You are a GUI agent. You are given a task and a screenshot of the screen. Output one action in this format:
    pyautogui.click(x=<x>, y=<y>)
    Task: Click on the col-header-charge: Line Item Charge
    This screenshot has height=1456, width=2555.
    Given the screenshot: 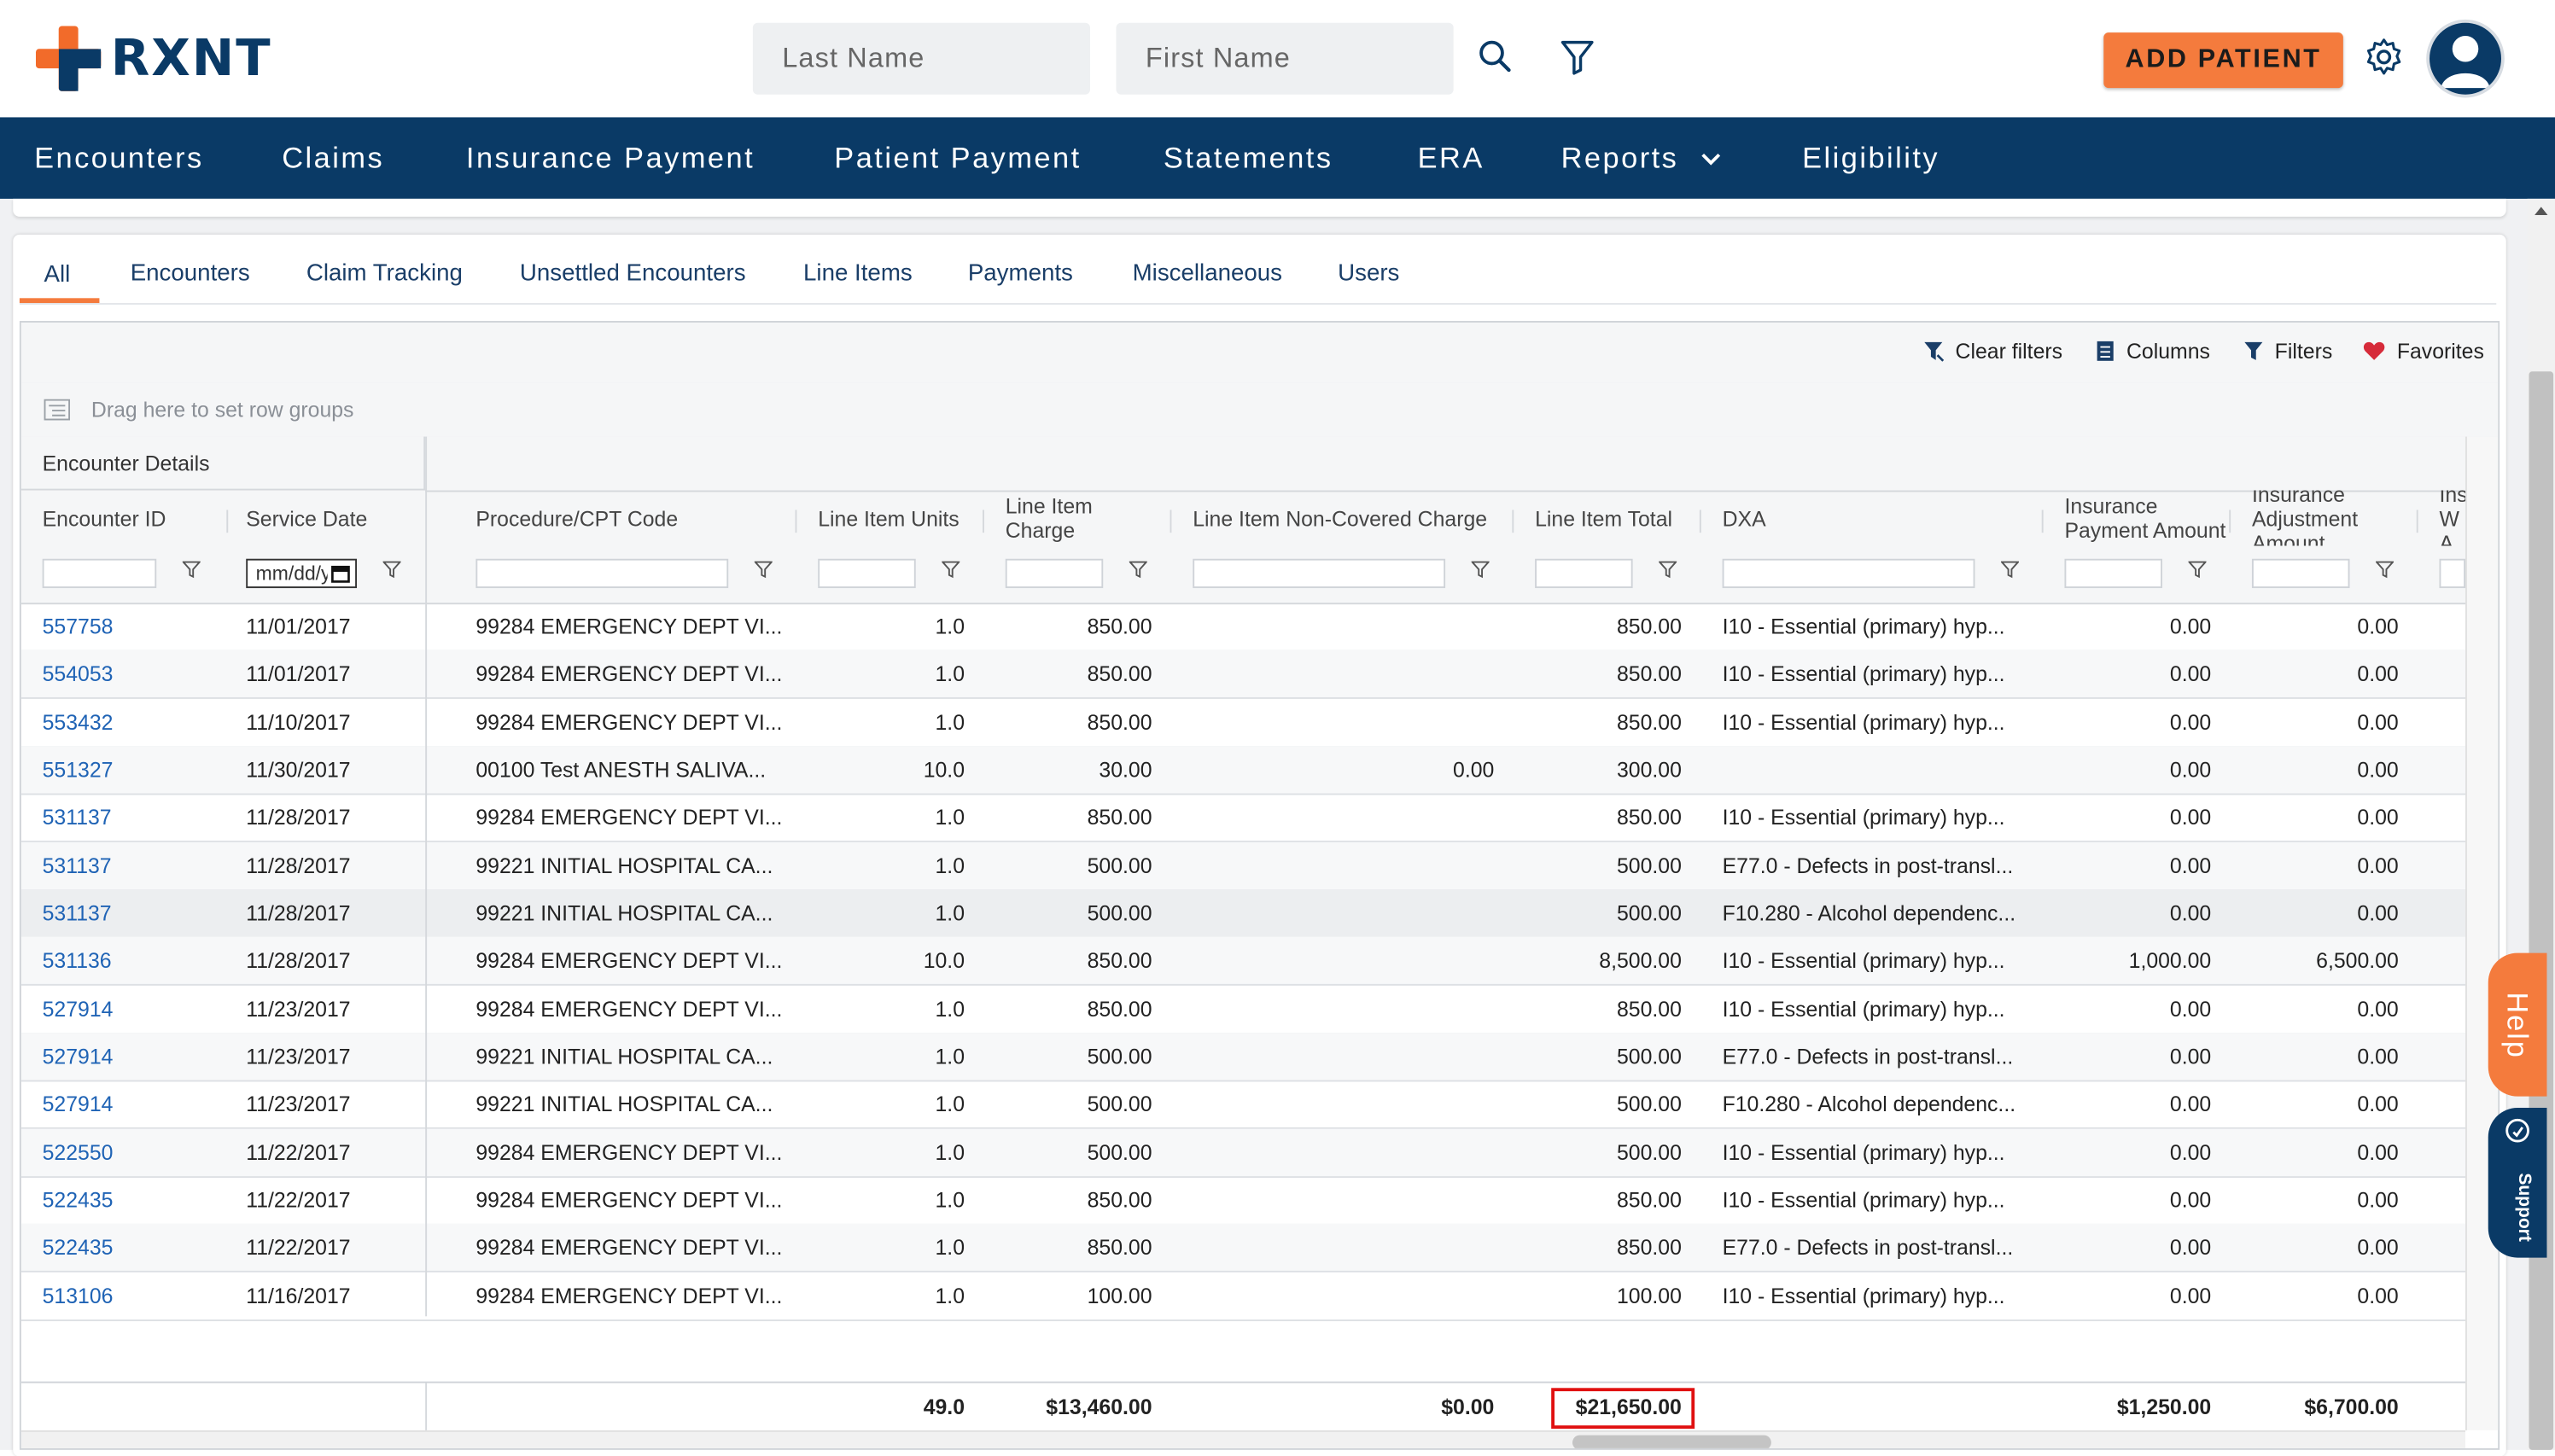 What is the action you would take?
    pyautogui.click(x=1049, y=518)
    